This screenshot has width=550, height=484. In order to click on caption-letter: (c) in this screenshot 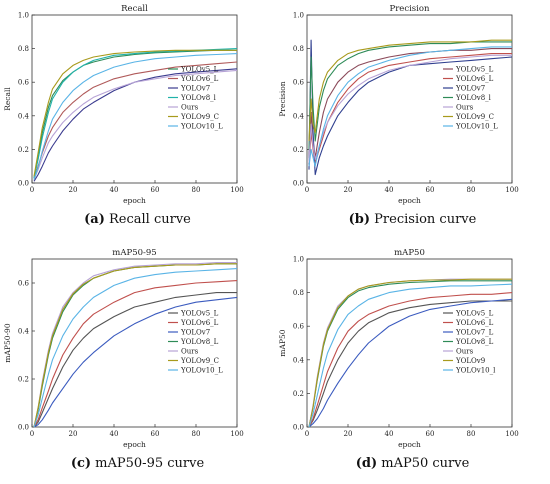, I will do `click(81, 463)`.